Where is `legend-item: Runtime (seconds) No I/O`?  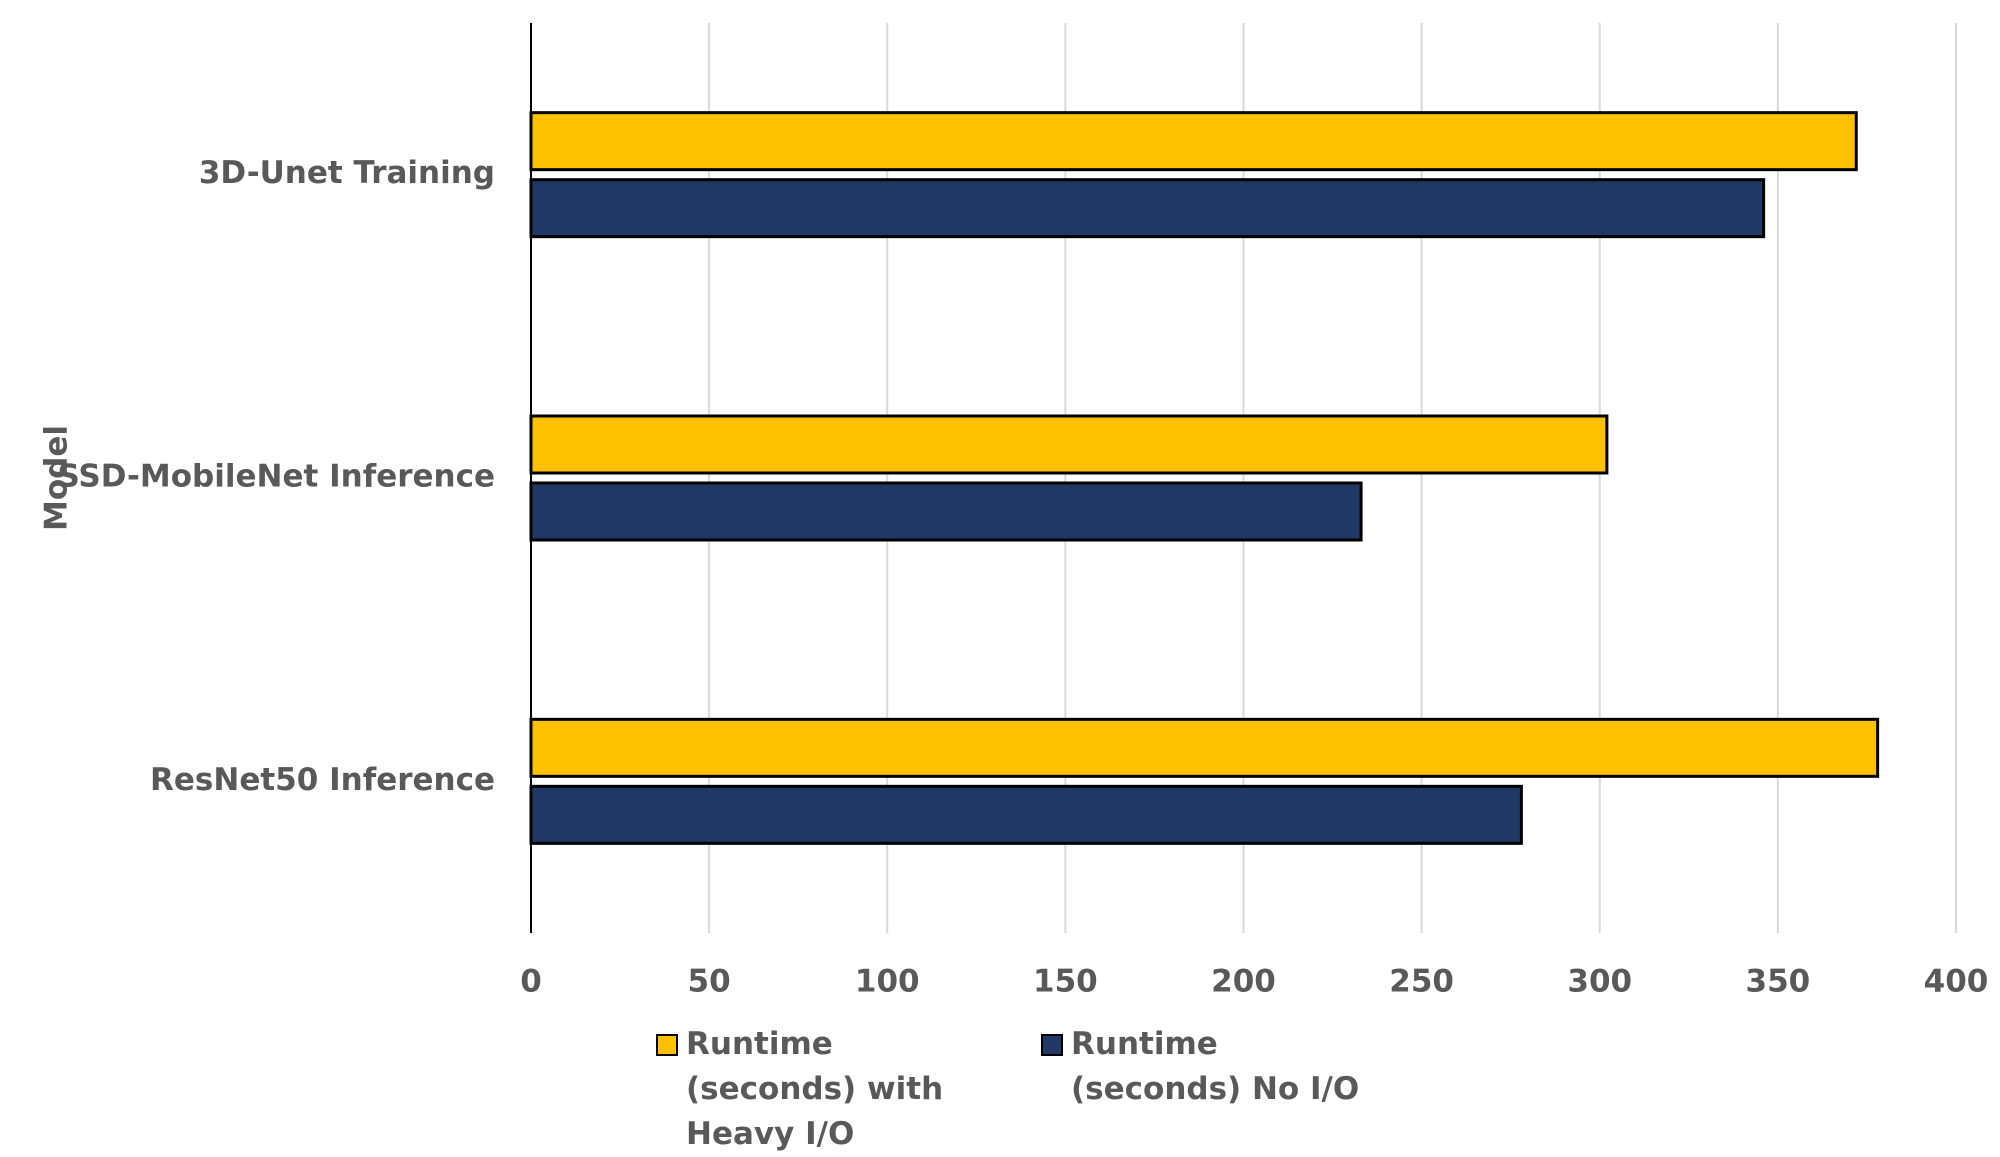 legend-item: Runtime (seconds) No I/O is located at coordinates (1216, 1067).